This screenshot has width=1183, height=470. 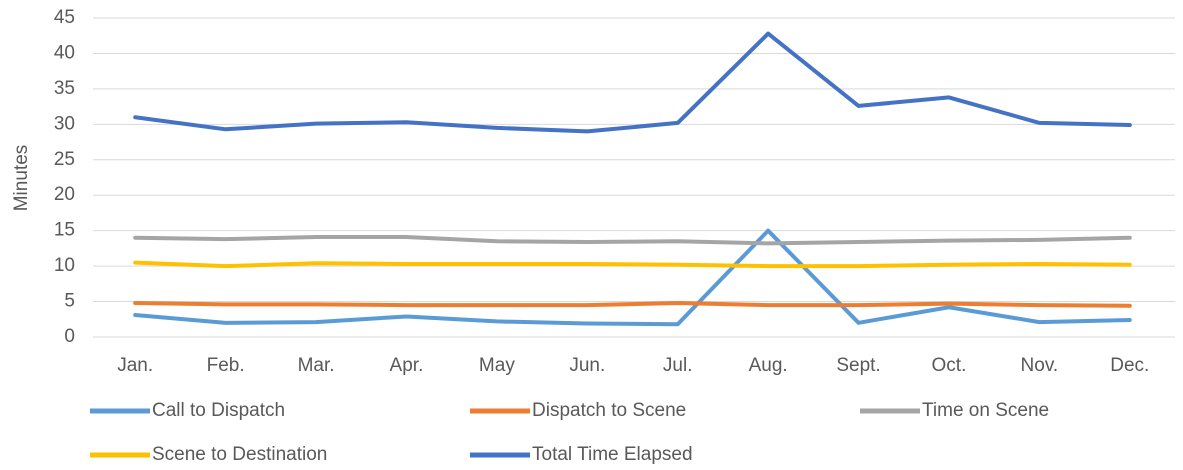 What do you see at coordinates (218, 410) in the screenshot?
I see `legend-label: Call to Dispatch` at bounding box center [218, 410].